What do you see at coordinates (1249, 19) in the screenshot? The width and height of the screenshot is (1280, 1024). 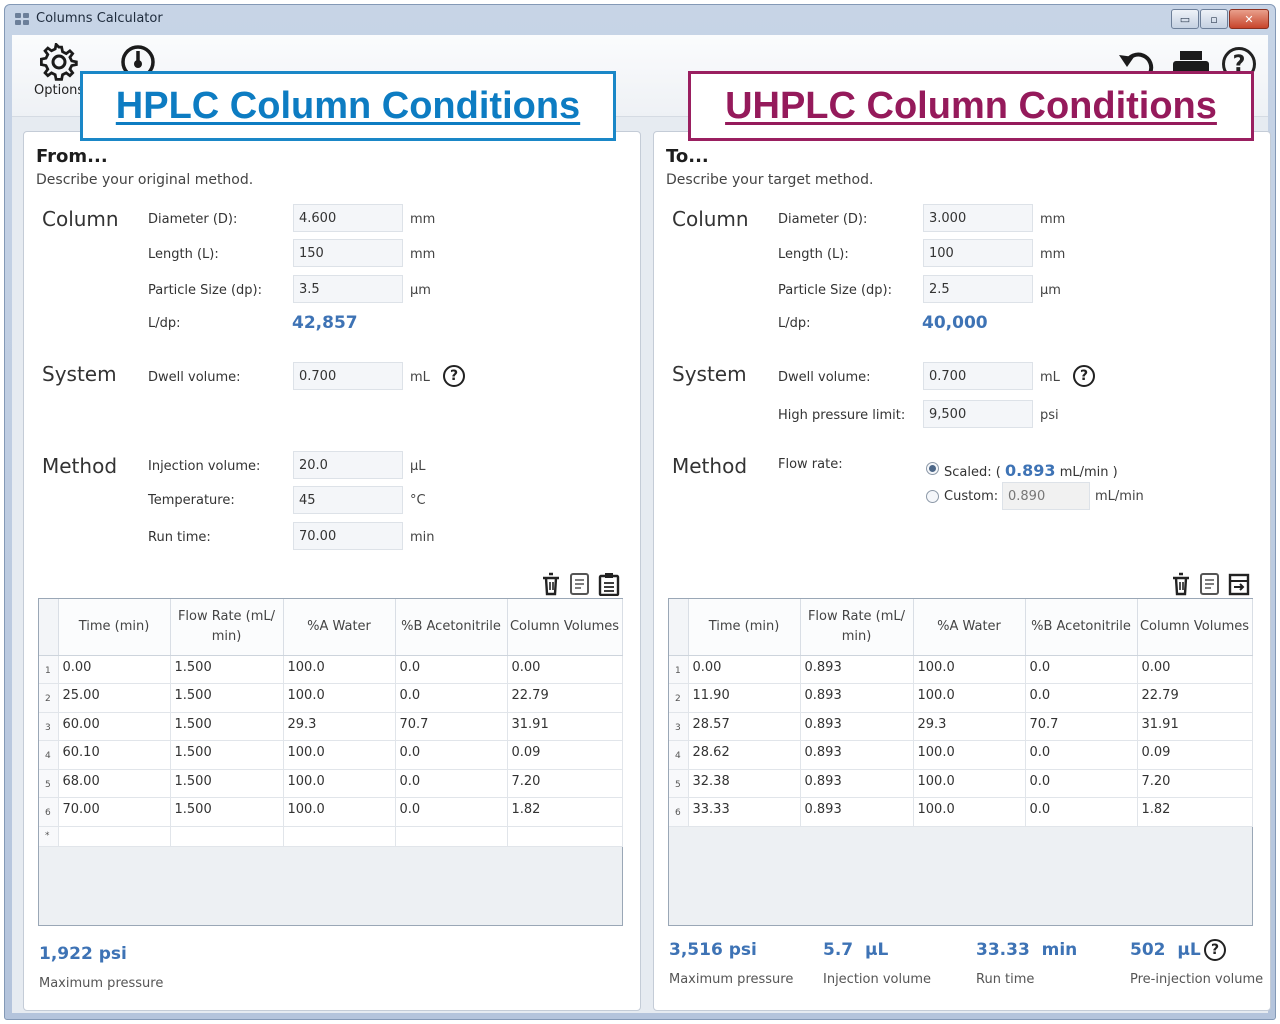 I see `close-button: ✕` at bounding box center [1249, 19].